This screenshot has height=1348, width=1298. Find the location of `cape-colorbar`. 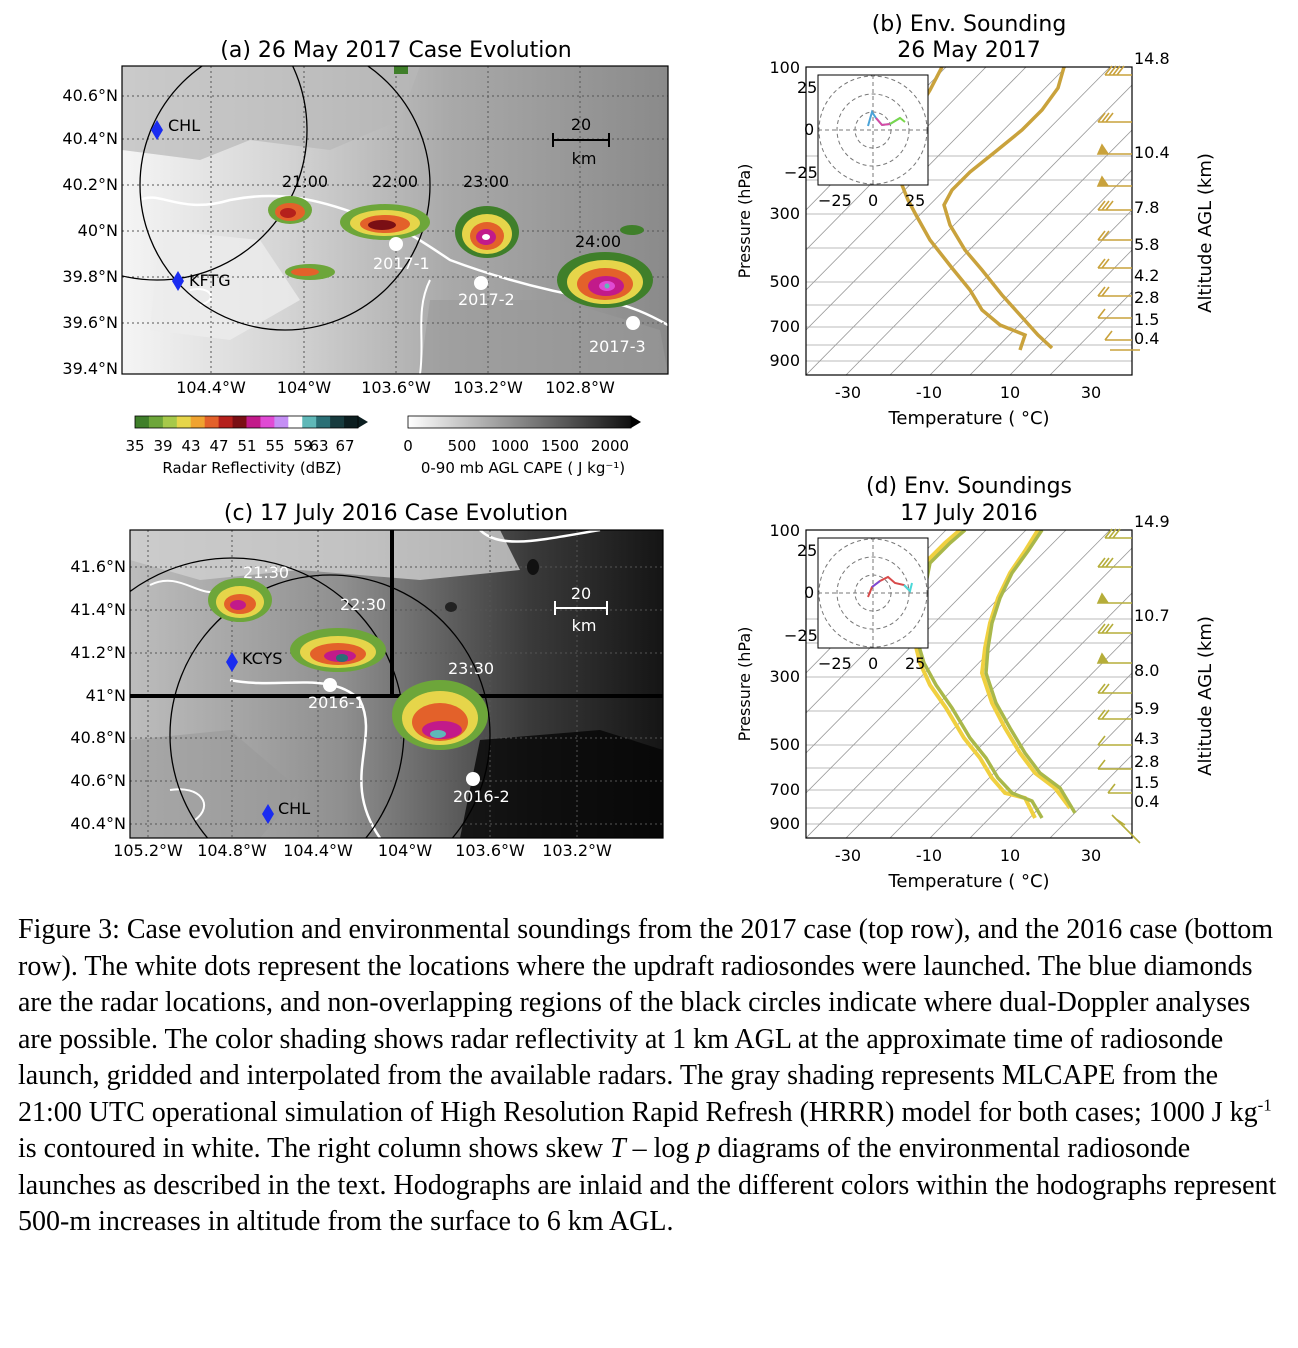

cape-colorbar is located at coordinates (519, 422).